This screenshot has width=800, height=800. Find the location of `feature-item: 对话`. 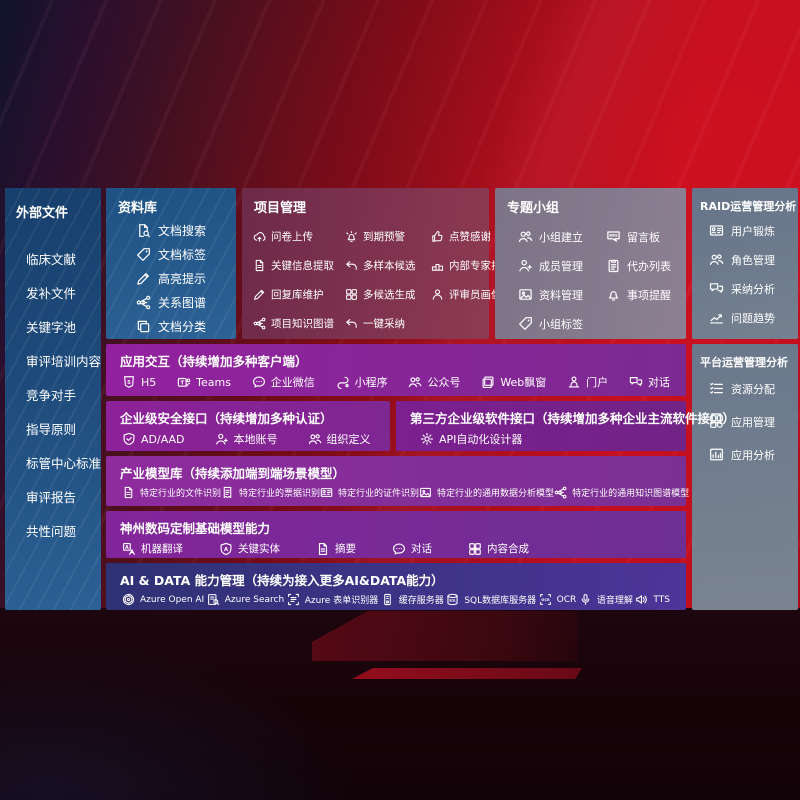

feature-item: 对话 is located at coordinates (412, 548).